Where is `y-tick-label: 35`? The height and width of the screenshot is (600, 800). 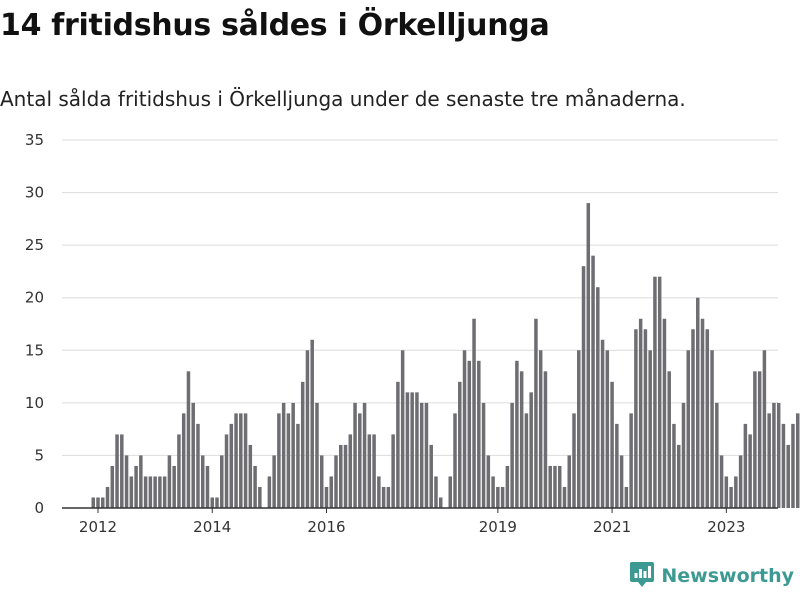
y-tick-label: 35 is located at coordinates (34, 140).